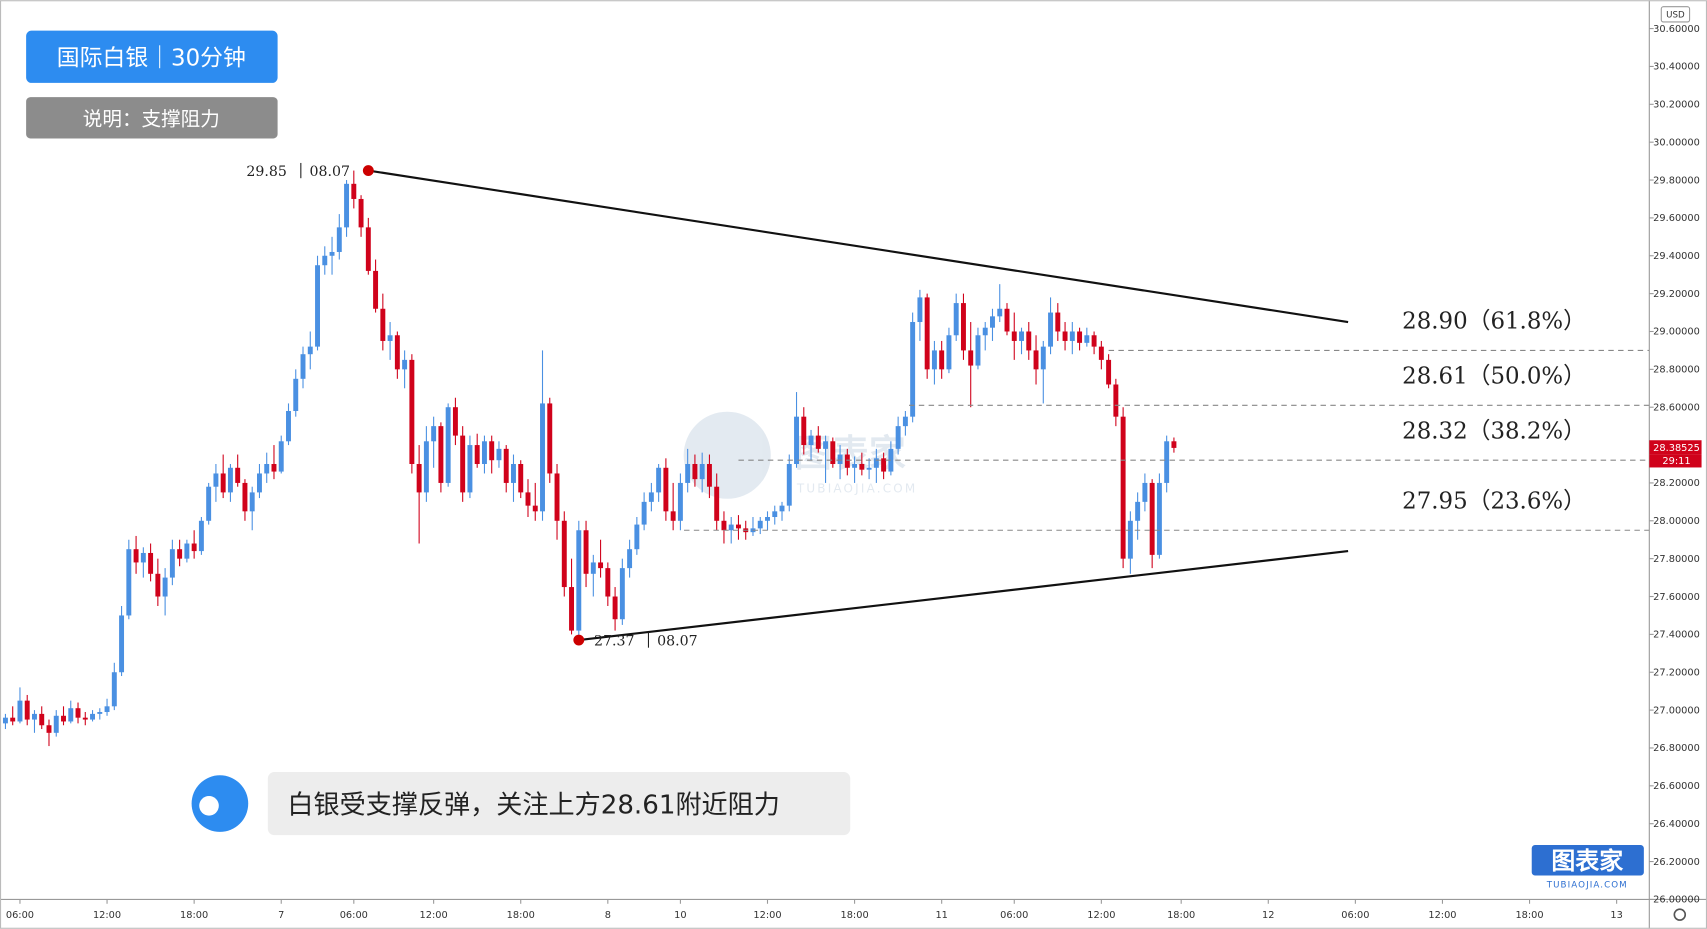 This screenshot has width=1707, height=929. What do you see at coordinates (152, 56) in the screenshot?
I see `title-box` at bounding box center [152, 56].